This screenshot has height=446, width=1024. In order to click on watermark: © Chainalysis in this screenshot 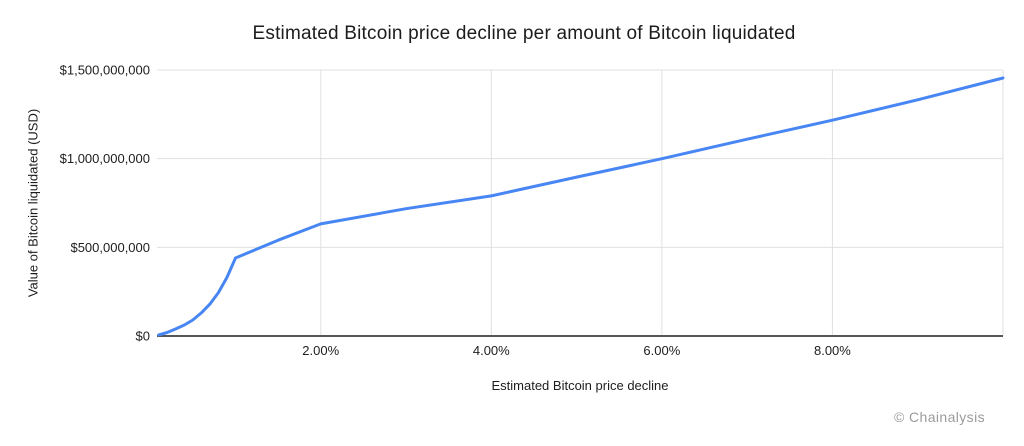, I will do `click(939, 417)`.